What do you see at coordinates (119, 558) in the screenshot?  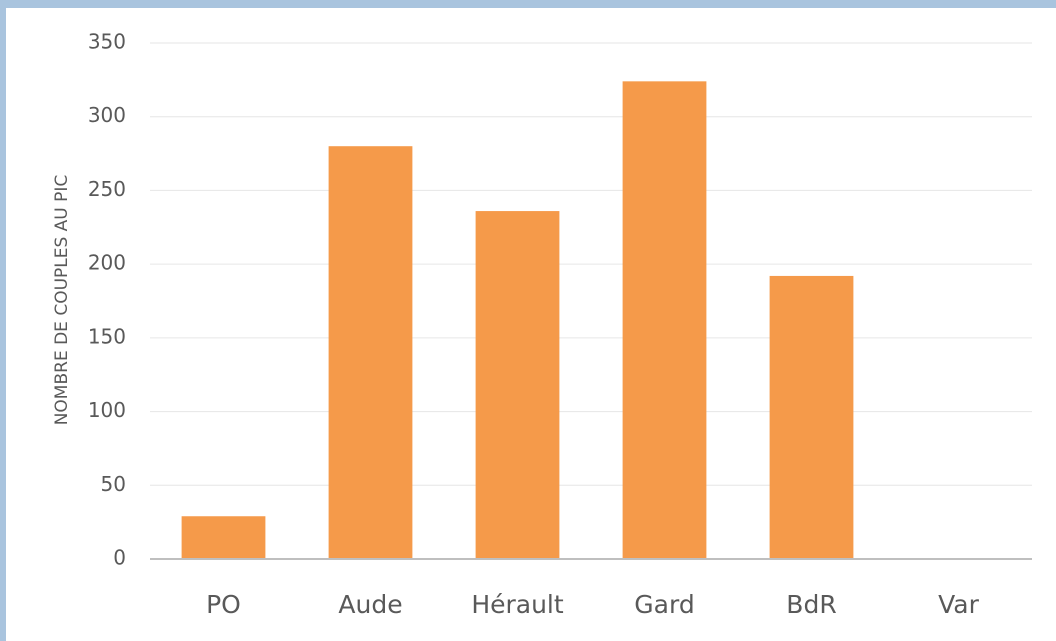 I see `y-tick-label: 0` at bounding box center [119, 558].